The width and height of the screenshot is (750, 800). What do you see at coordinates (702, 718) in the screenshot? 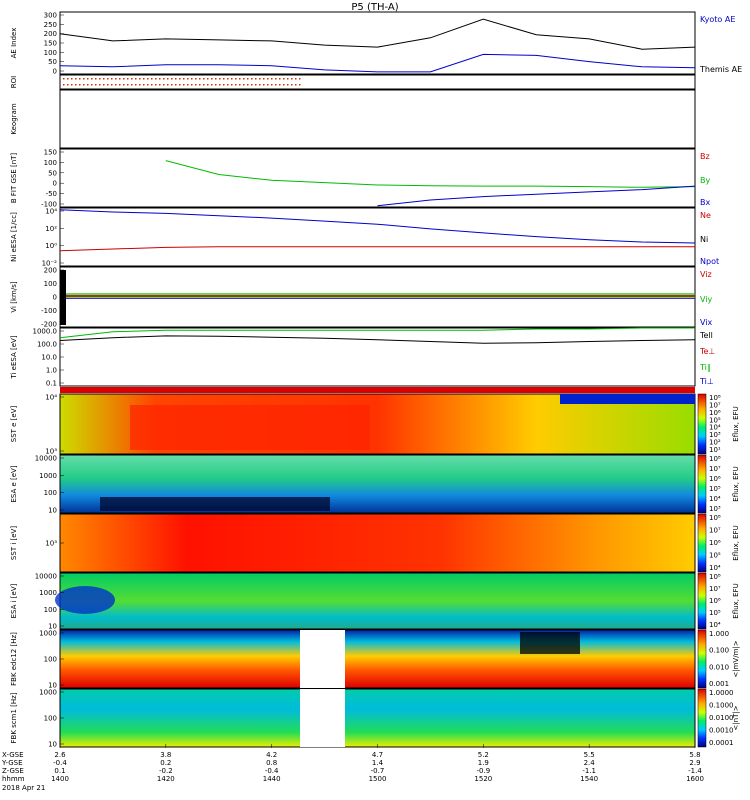
I see `fbk-b-colorbar` at bounding box center [702, 718].